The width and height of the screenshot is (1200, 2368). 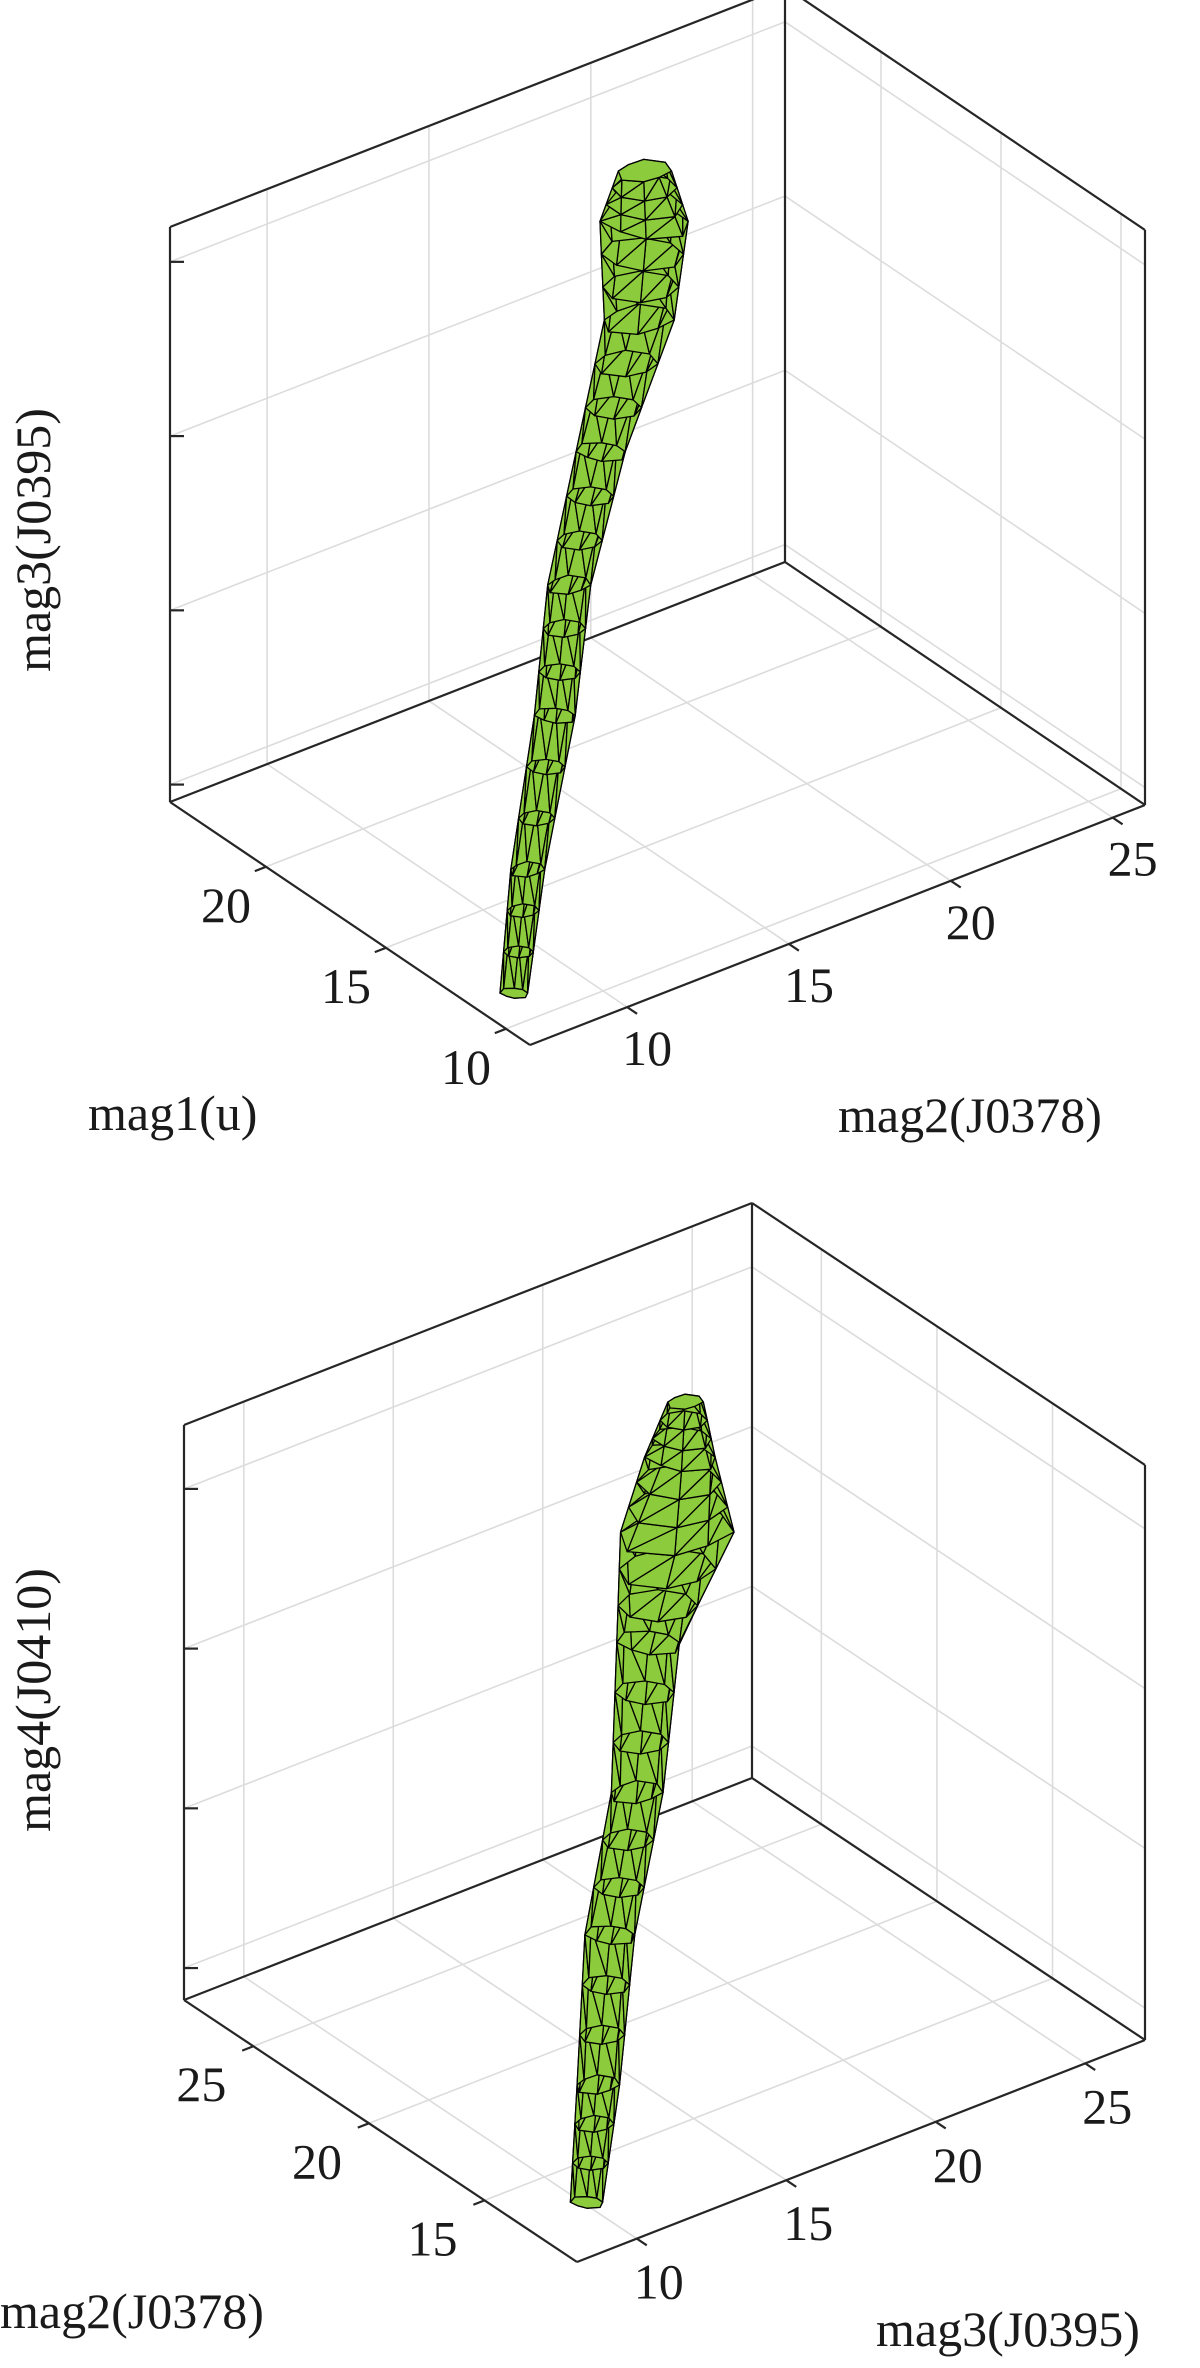 What do you see at coordinates (970, 1115) in the screenshot?
I see `y-axis-label: mag2(J0378)` at bounding box center [970, 1115].